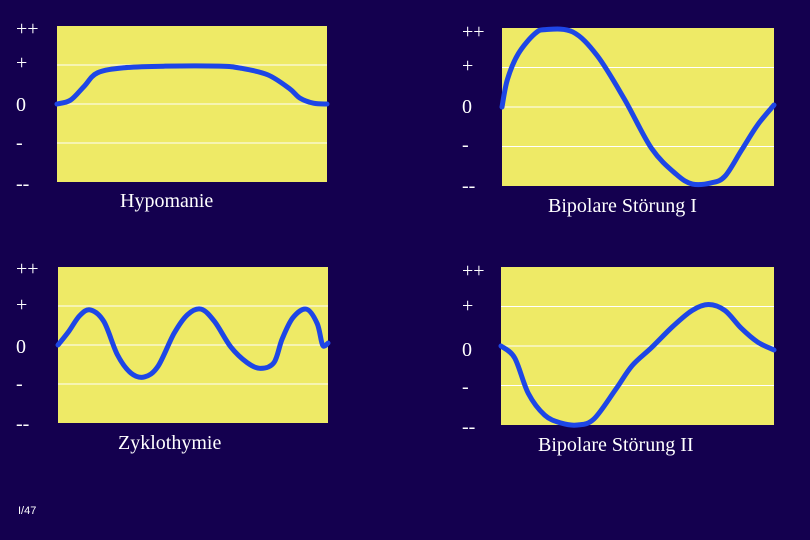  I want to click on page-number: I/47, so click(27, 511).